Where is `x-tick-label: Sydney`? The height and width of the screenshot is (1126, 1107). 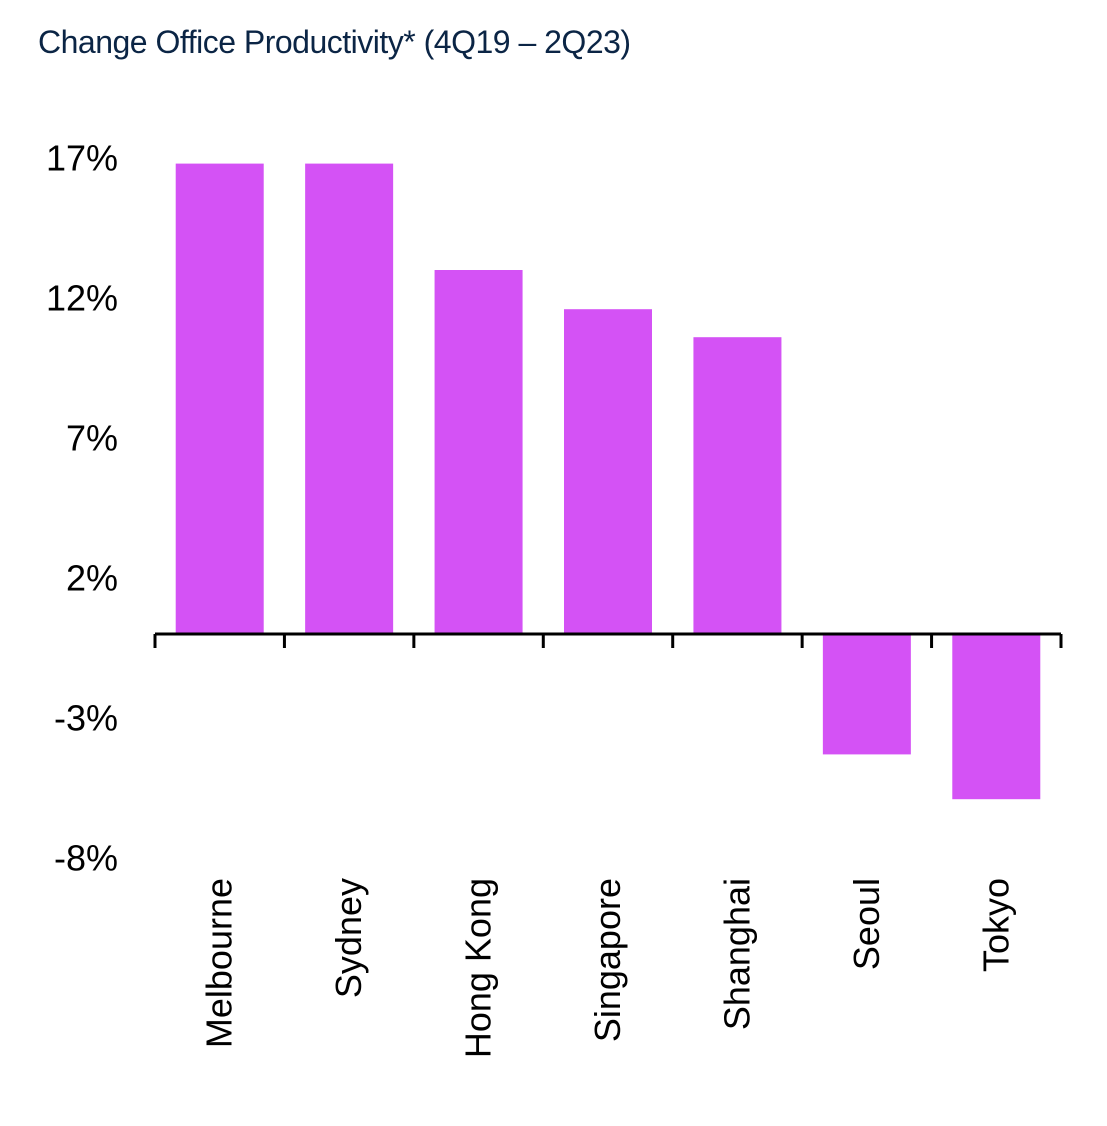
x-tick-label: Sydney is located at coordinates (348, 938).